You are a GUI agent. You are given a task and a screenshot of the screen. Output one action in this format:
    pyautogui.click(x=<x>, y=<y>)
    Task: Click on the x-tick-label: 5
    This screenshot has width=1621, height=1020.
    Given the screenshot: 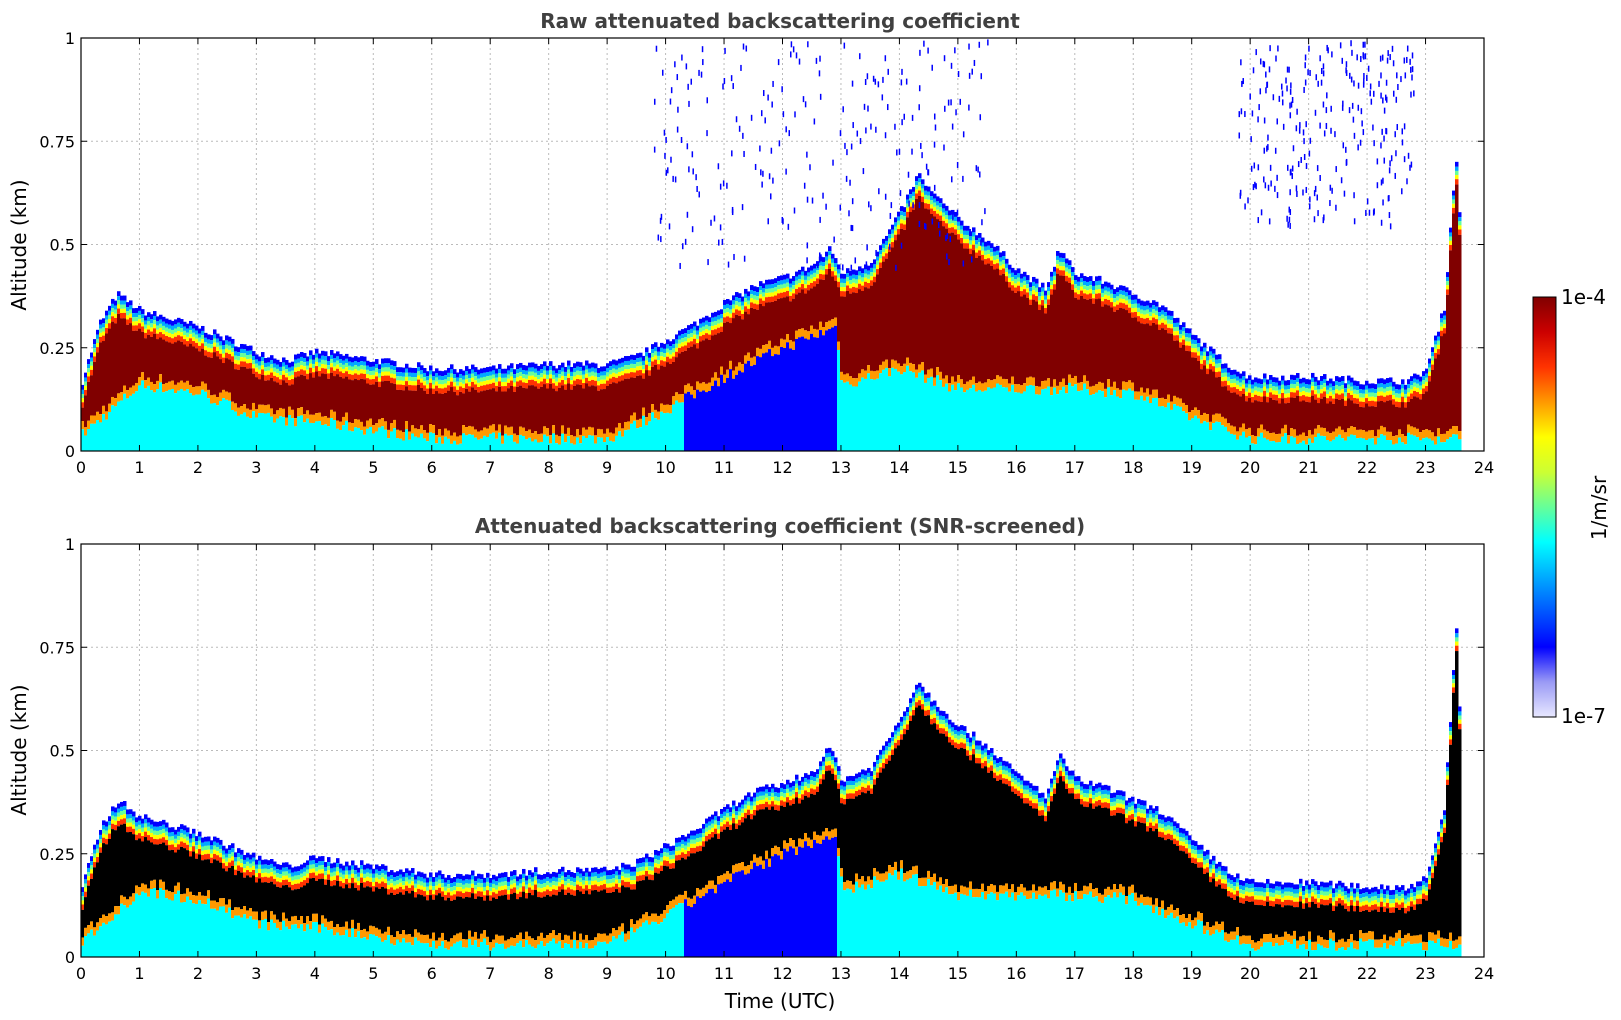 What is the action you would take?
    pyautogui.click(x=373, y=467)
    